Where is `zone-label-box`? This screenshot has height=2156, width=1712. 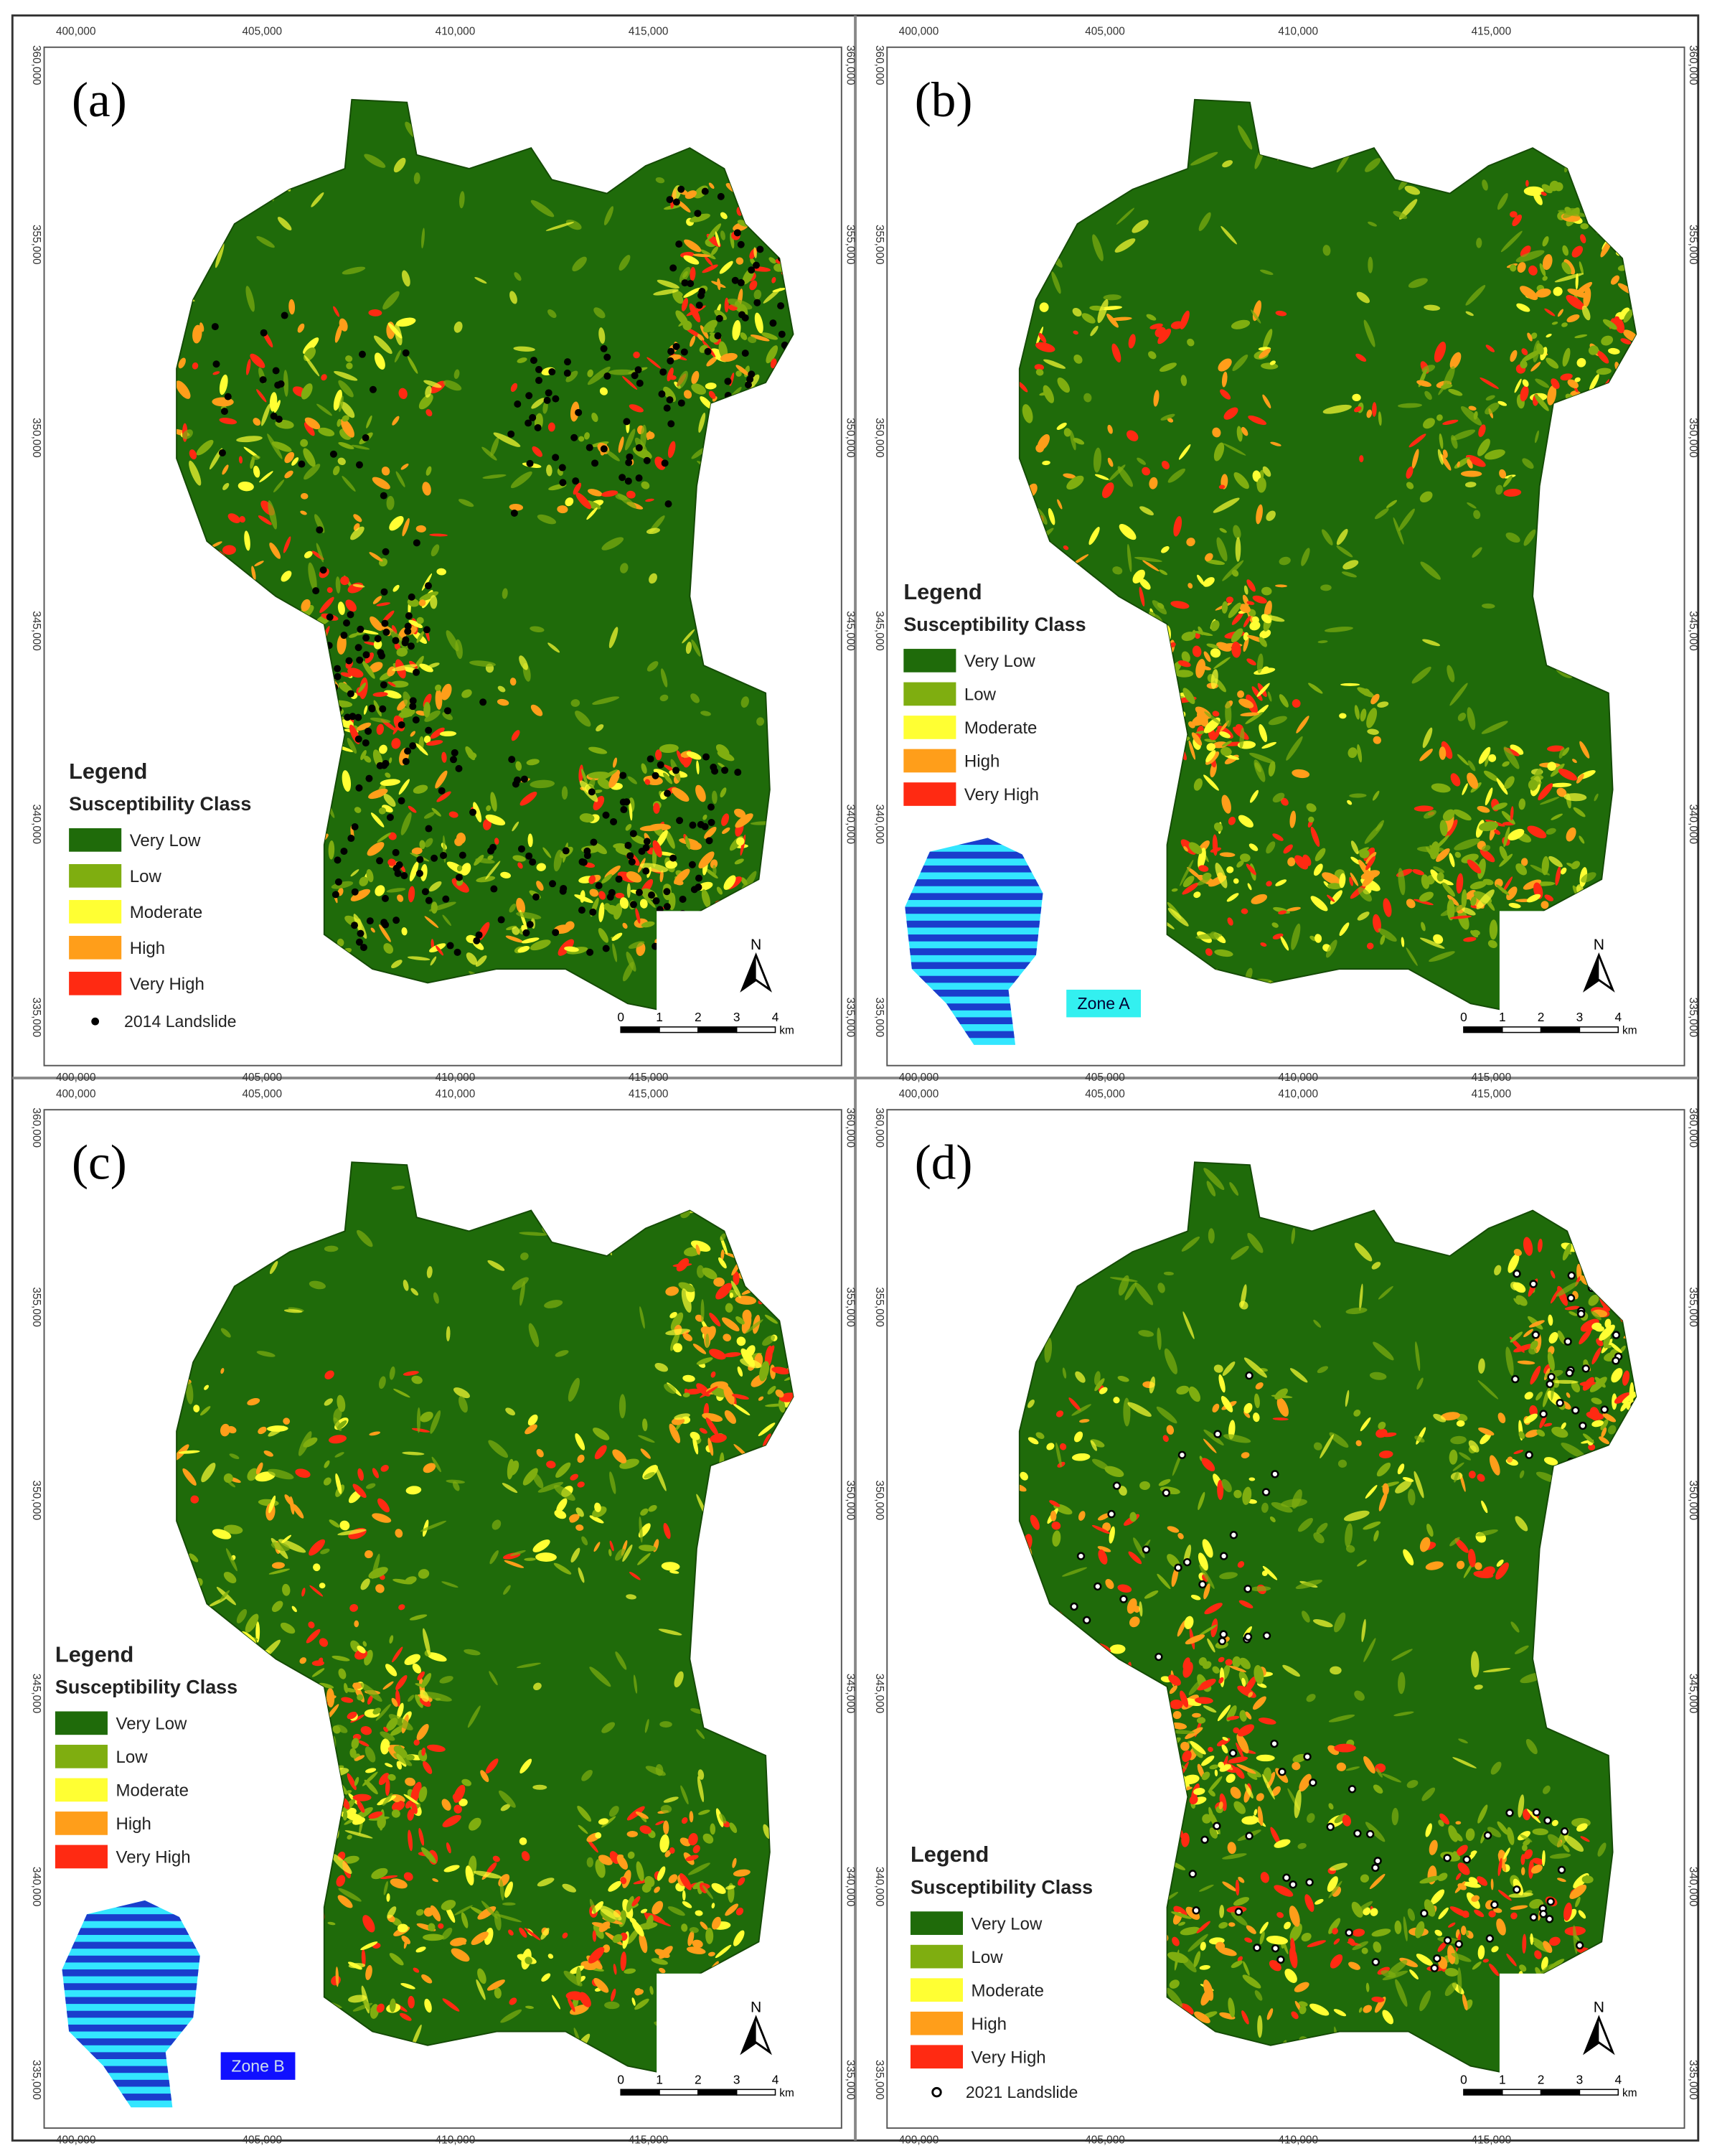
zone-label-box is located at coordinates (1104, 1003).